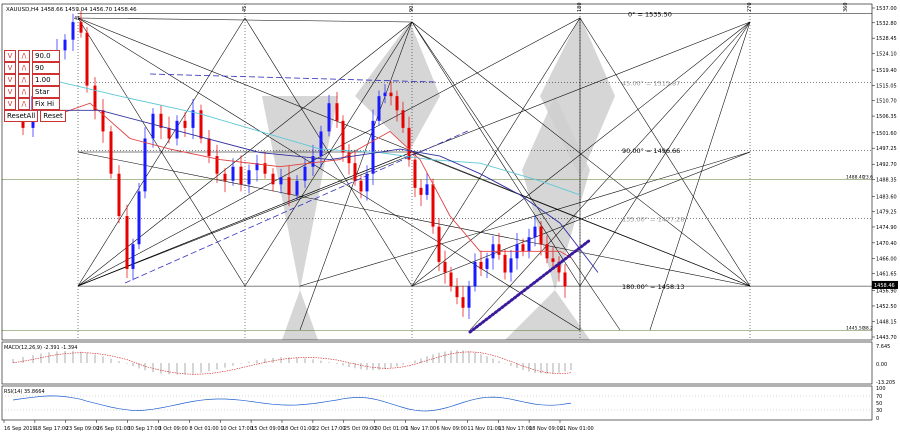  Describe the element at coordinates (82, 429) in the screenshot. I see `time-tick-label: 23 Sep 09:00` at that location.